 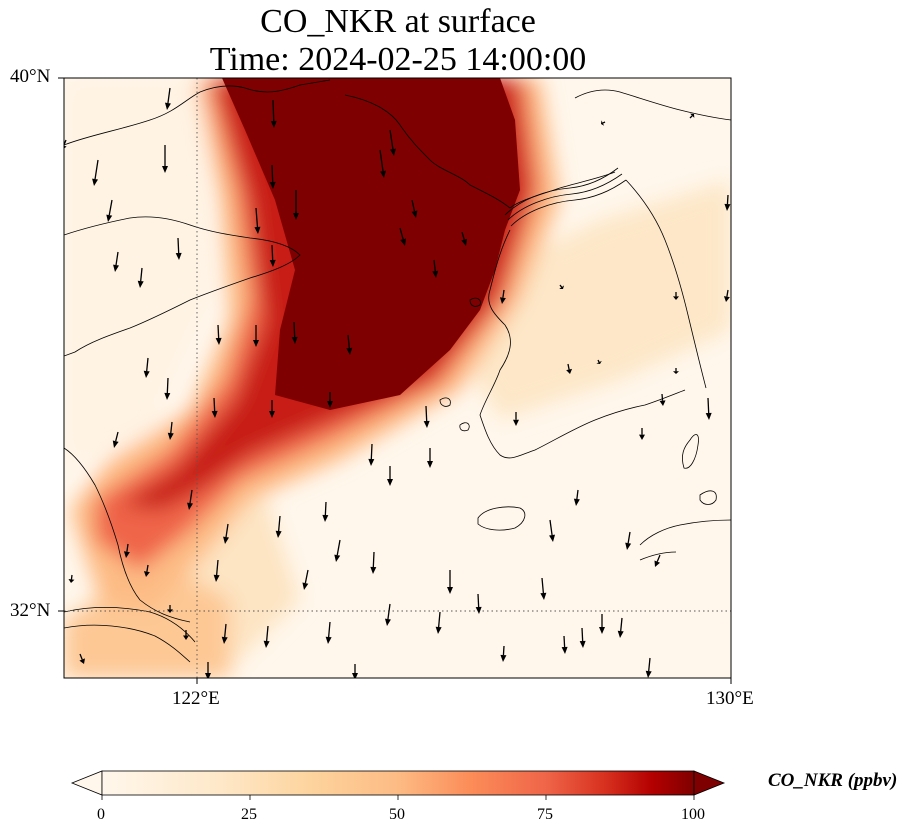 I want to click on colorbar-tick-50: 50, so click(x=397, y=814).